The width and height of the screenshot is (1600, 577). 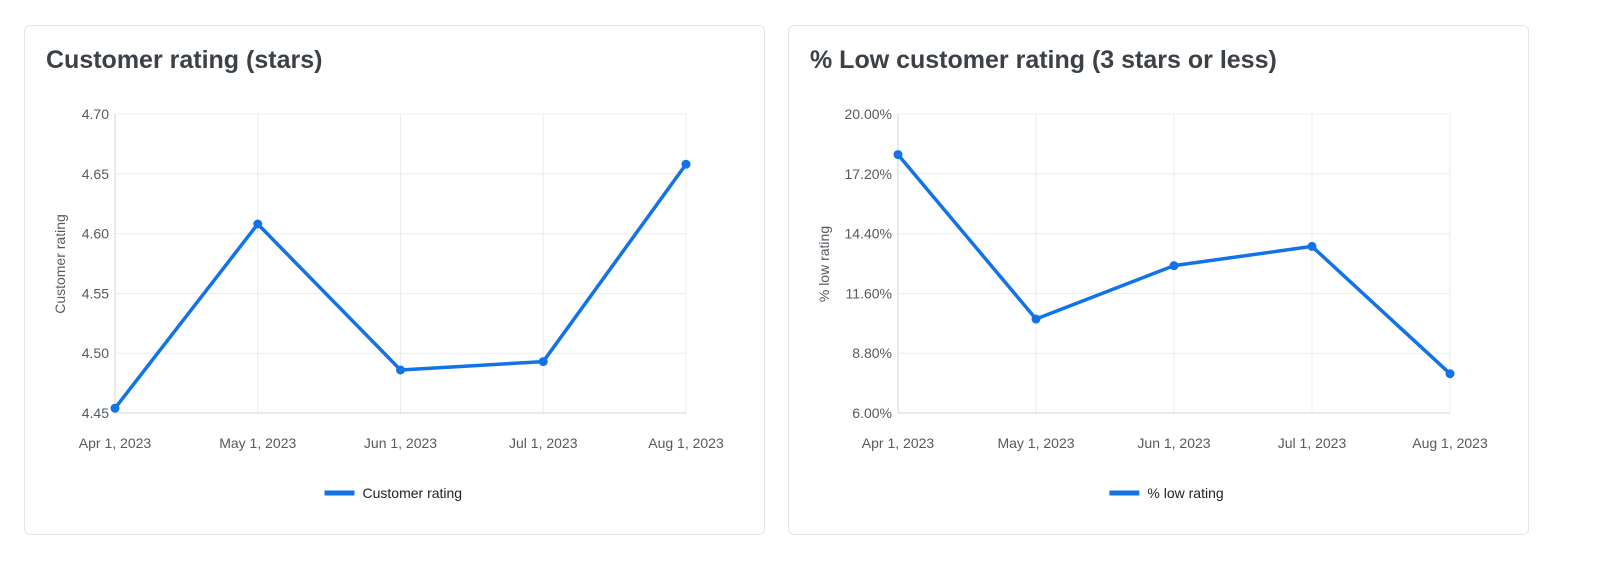 I want to click on legend-label: Customer rating, so click(x=413, y=493).